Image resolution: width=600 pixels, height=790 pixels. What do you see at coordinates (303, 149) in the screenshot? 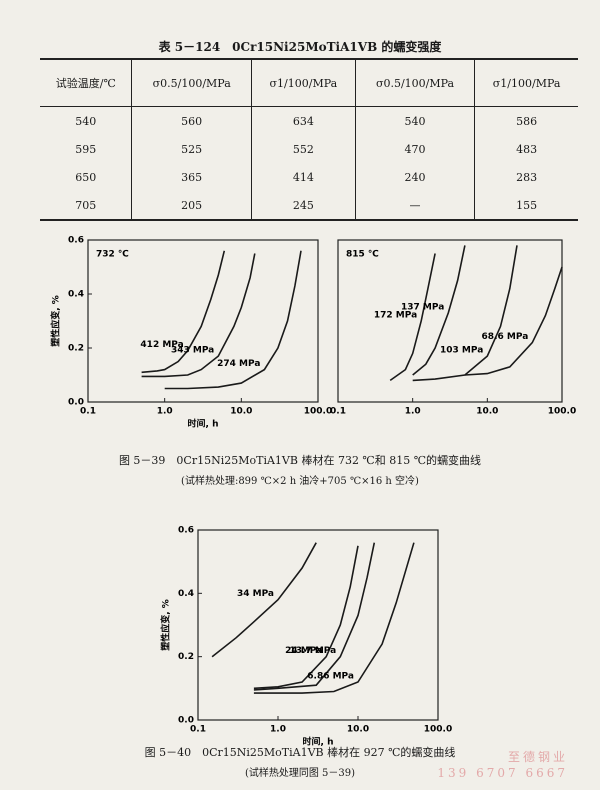
I see `table-cell: 552` at bounding box center [303, 149].